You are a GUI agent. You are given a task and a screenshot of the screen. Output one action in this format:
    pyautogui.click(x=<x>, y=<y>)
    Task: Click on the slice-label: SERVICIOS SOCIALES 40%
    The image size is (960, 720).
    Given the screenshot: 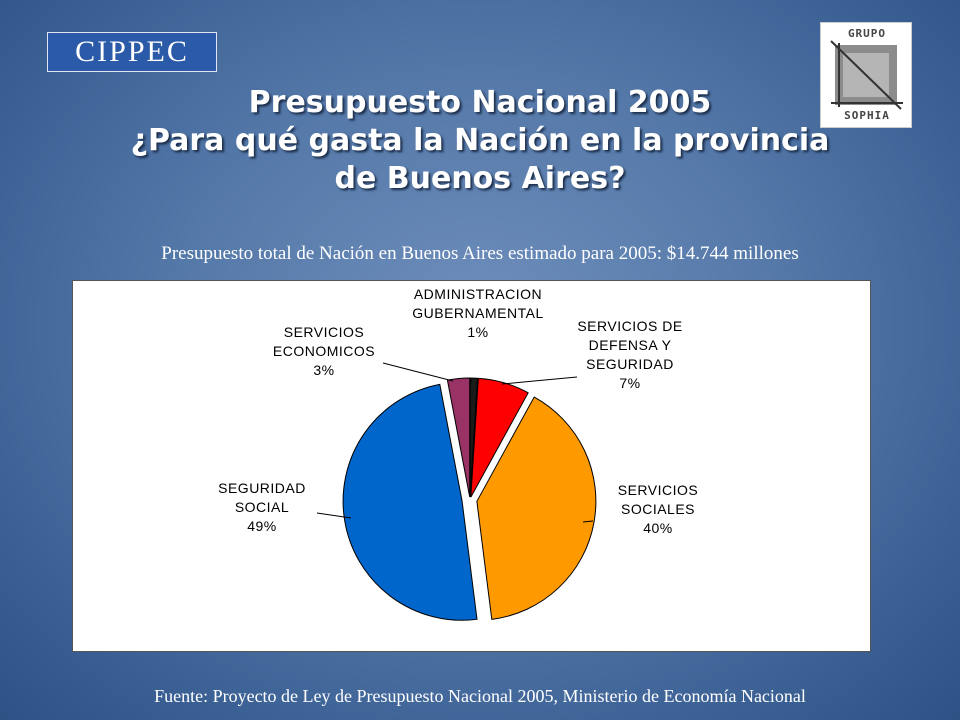 What is the action you would take?
    pyautogui.click(x=658, y=509)
    